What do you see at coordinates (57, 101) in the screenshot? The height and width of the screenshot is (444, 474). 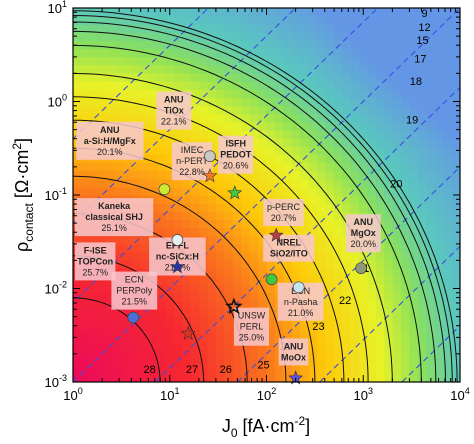 I see `y-tick-label: 100` at bounding box center [57, 101].